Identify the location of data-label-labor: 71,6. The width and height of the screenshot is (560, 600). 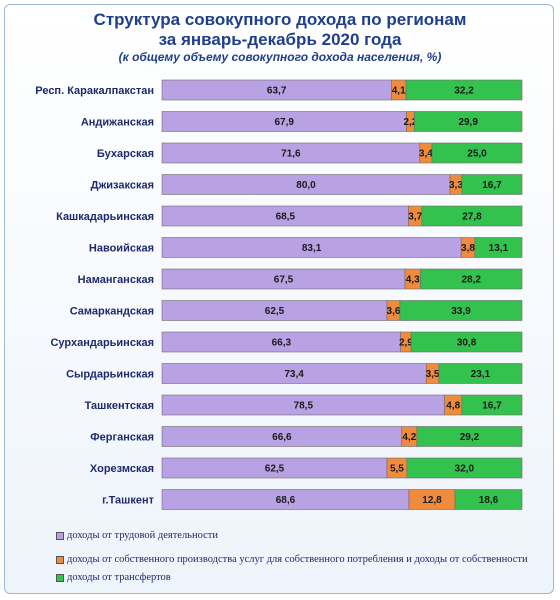
(291, 154).